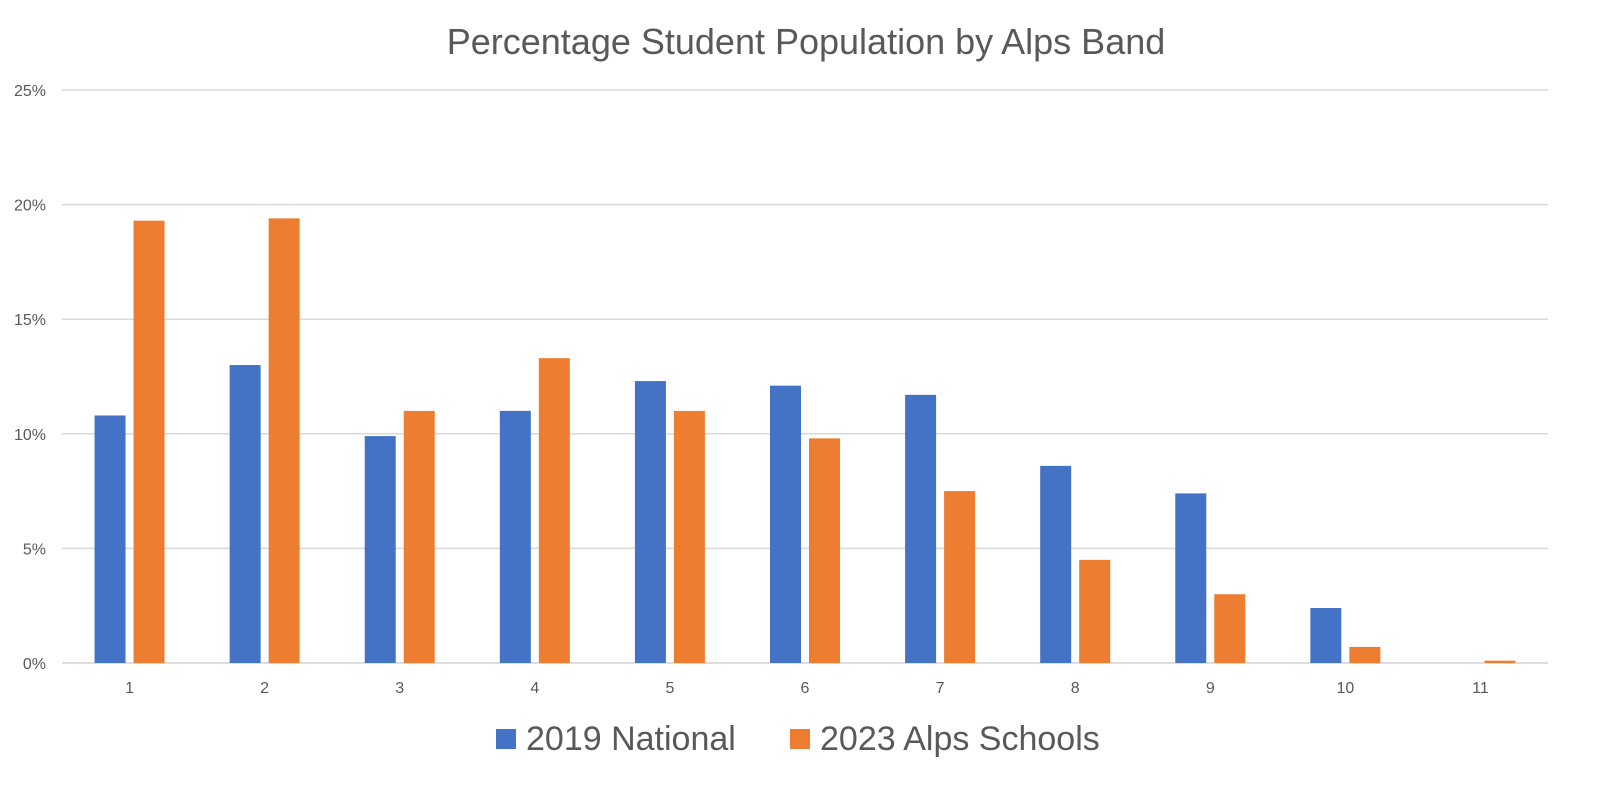  I want to click on x-tick-label: 3, so click(399, 688).